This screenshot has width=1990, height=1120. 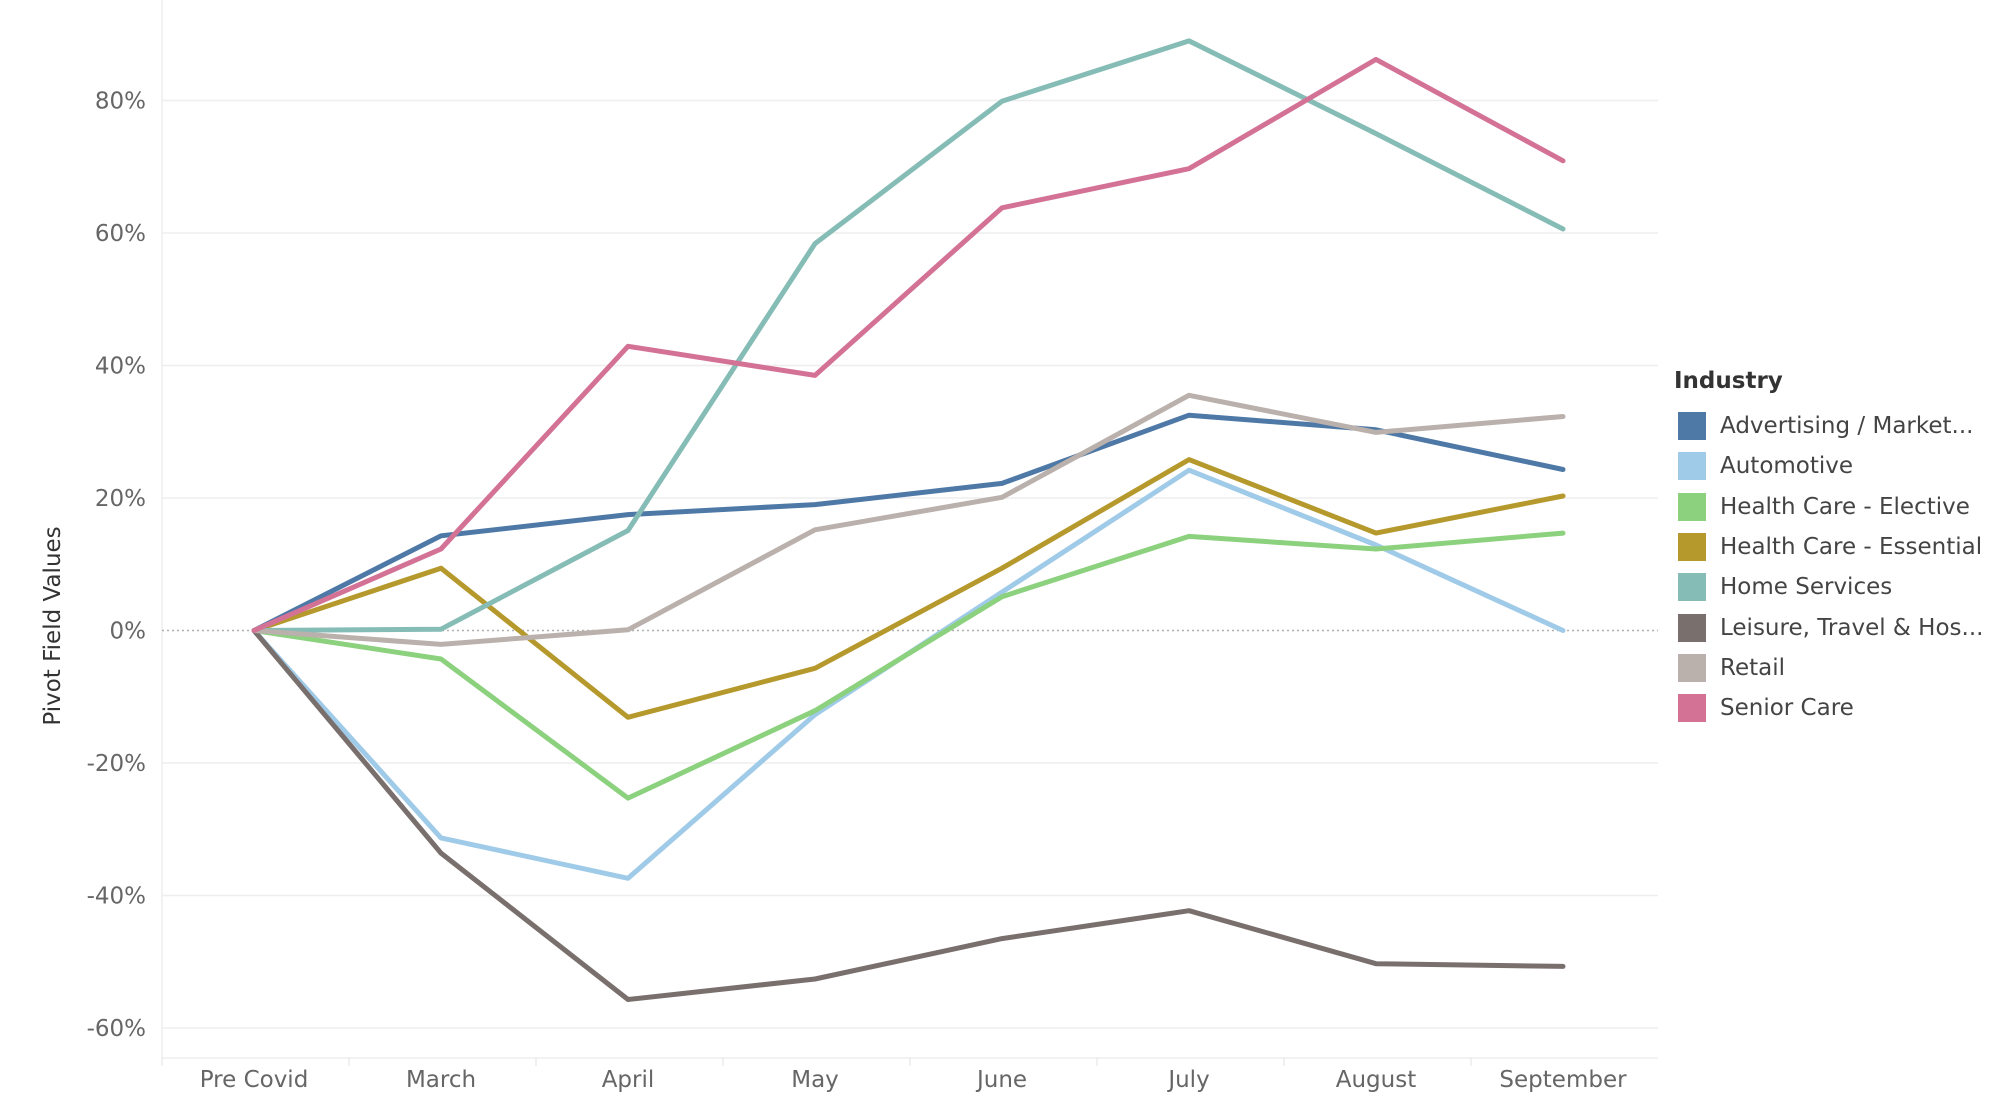 I want to click on legend-item-retail: Retail, so click(x=1828, y=668).